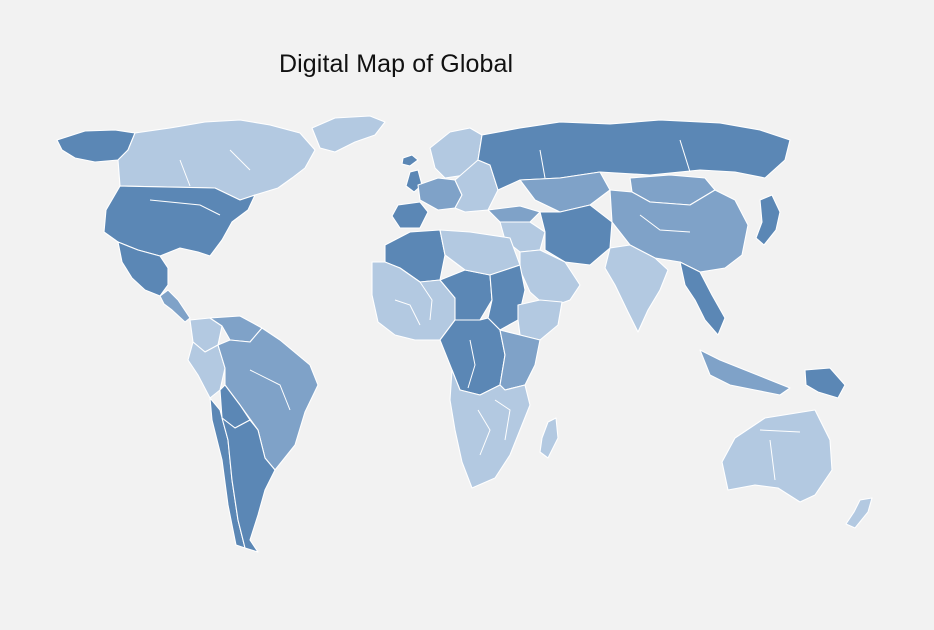  I want to click on region-argentina, so click(248, 485).